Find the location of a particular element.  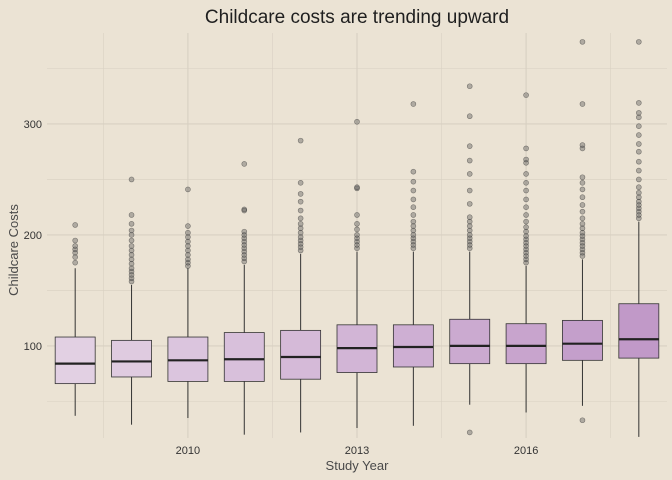

box-2017 is located at coordinates (582, 231).